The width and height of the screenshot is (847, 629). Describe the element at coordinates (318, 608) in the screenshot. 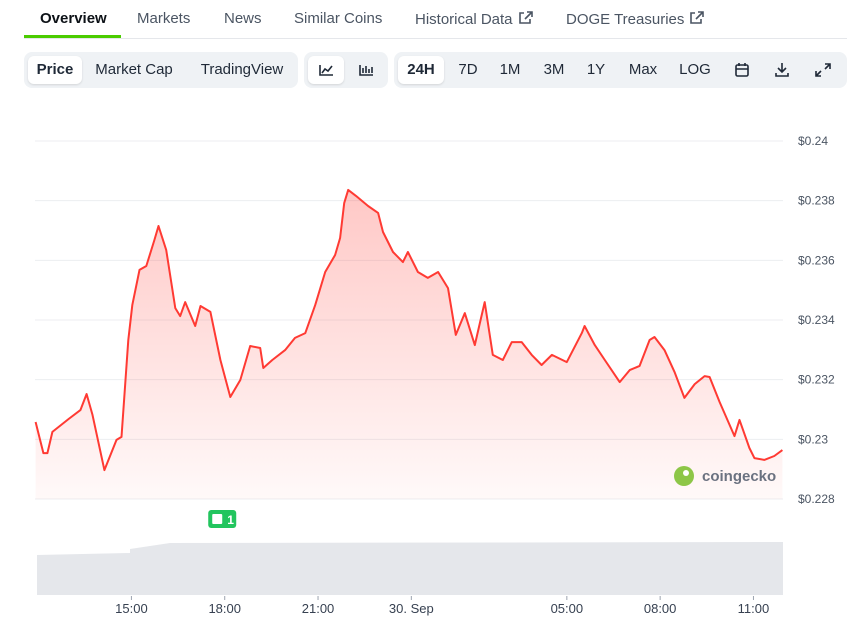

I see `x-tick-label: 21:00` at that location.